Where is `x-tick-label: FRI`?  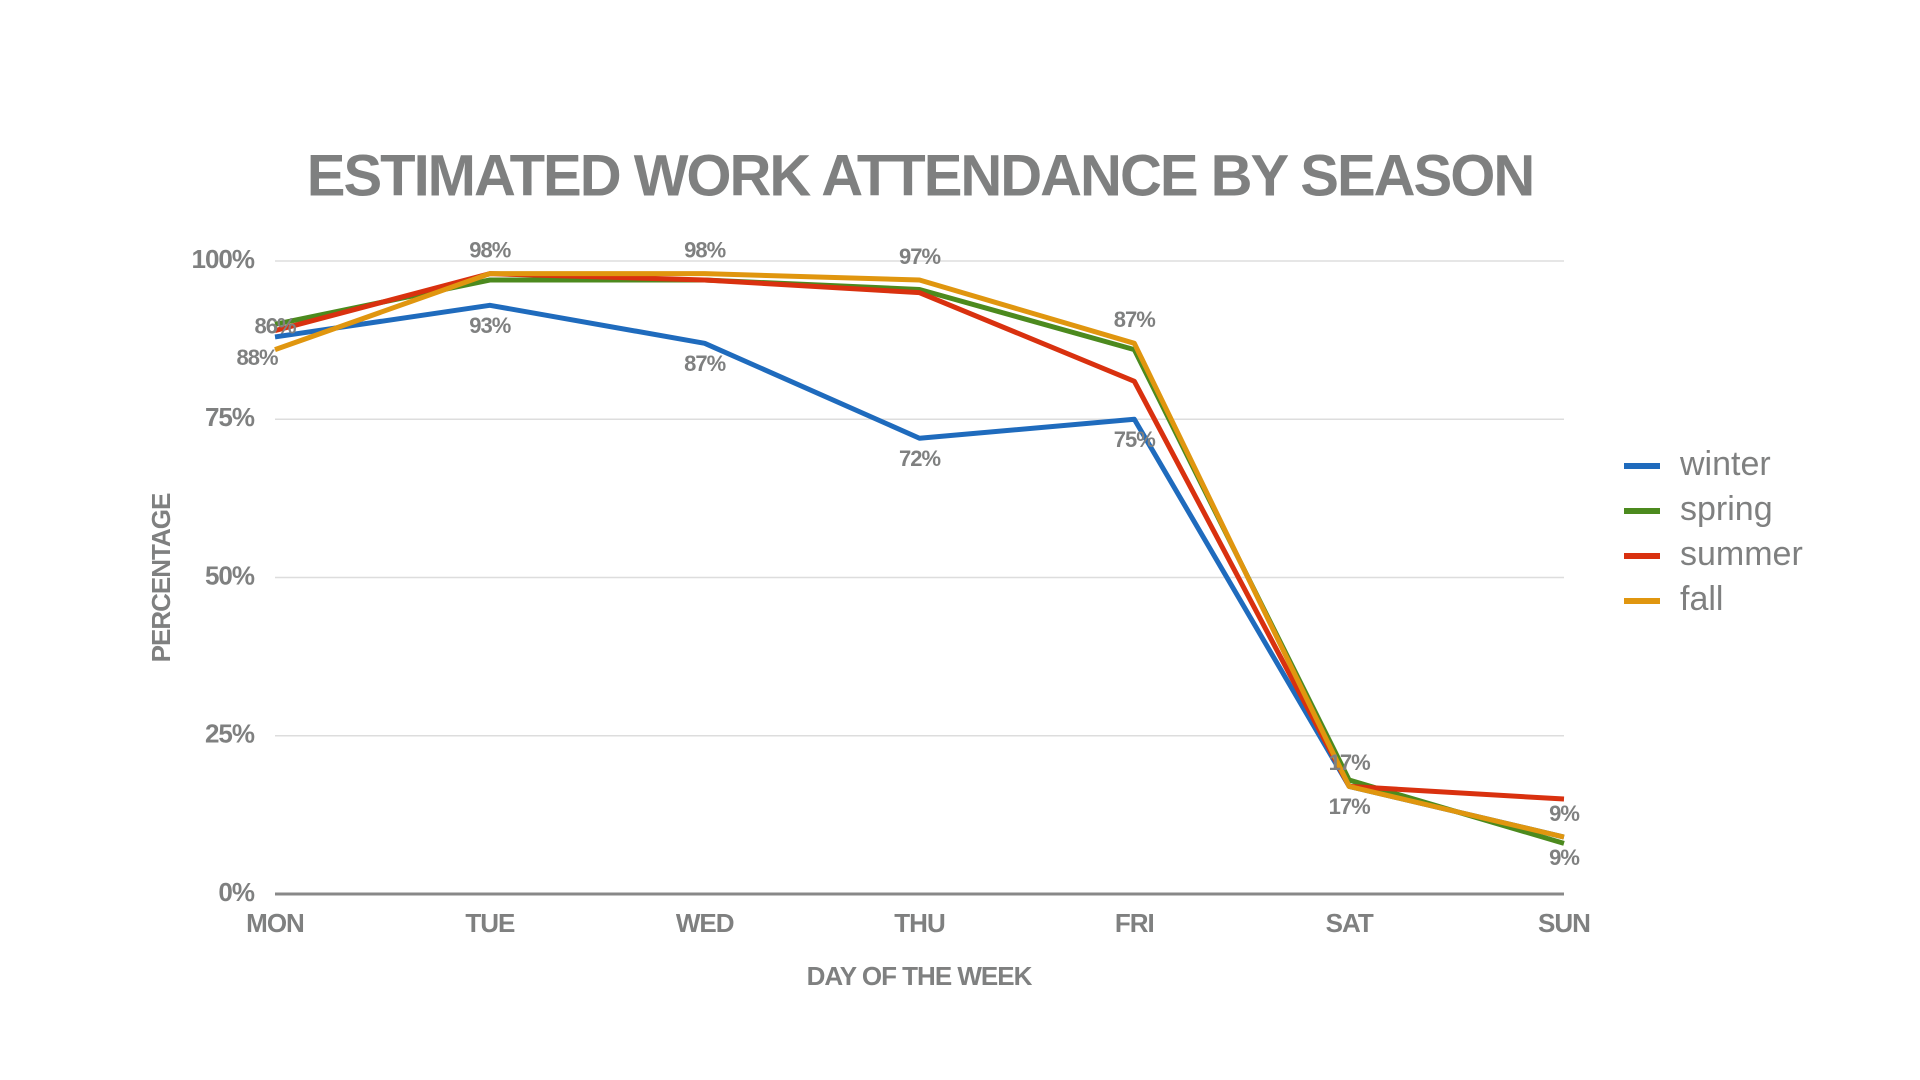
x-tick-label: FRI is located at coordinates (1134, 923).